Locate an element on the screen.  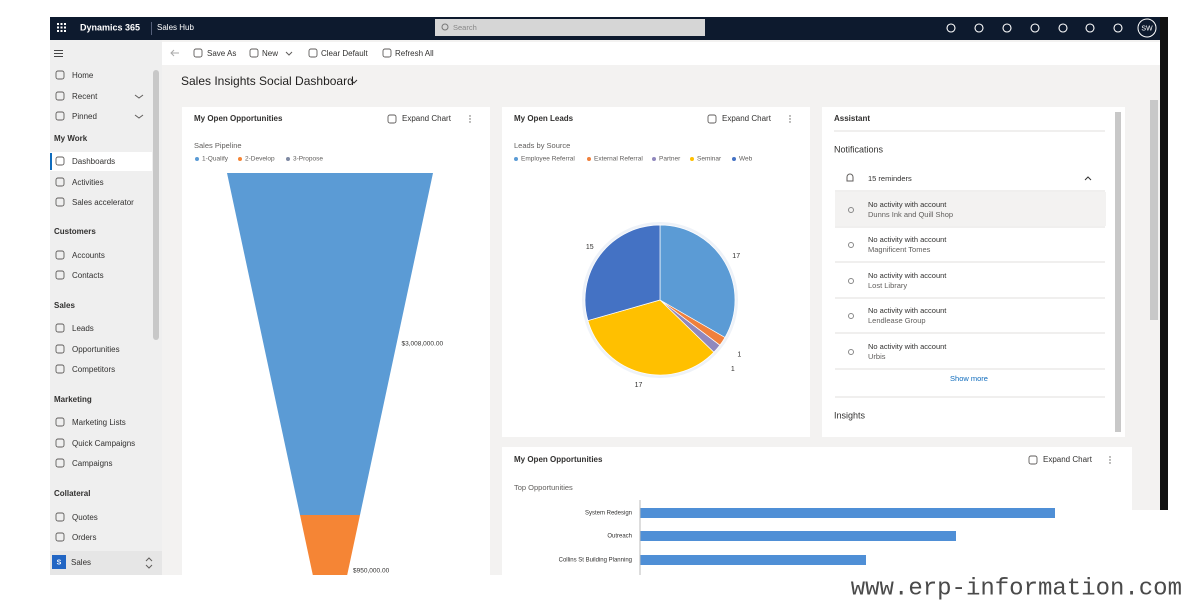
avatar-initials: SW is located at coordinates (1147, 28).